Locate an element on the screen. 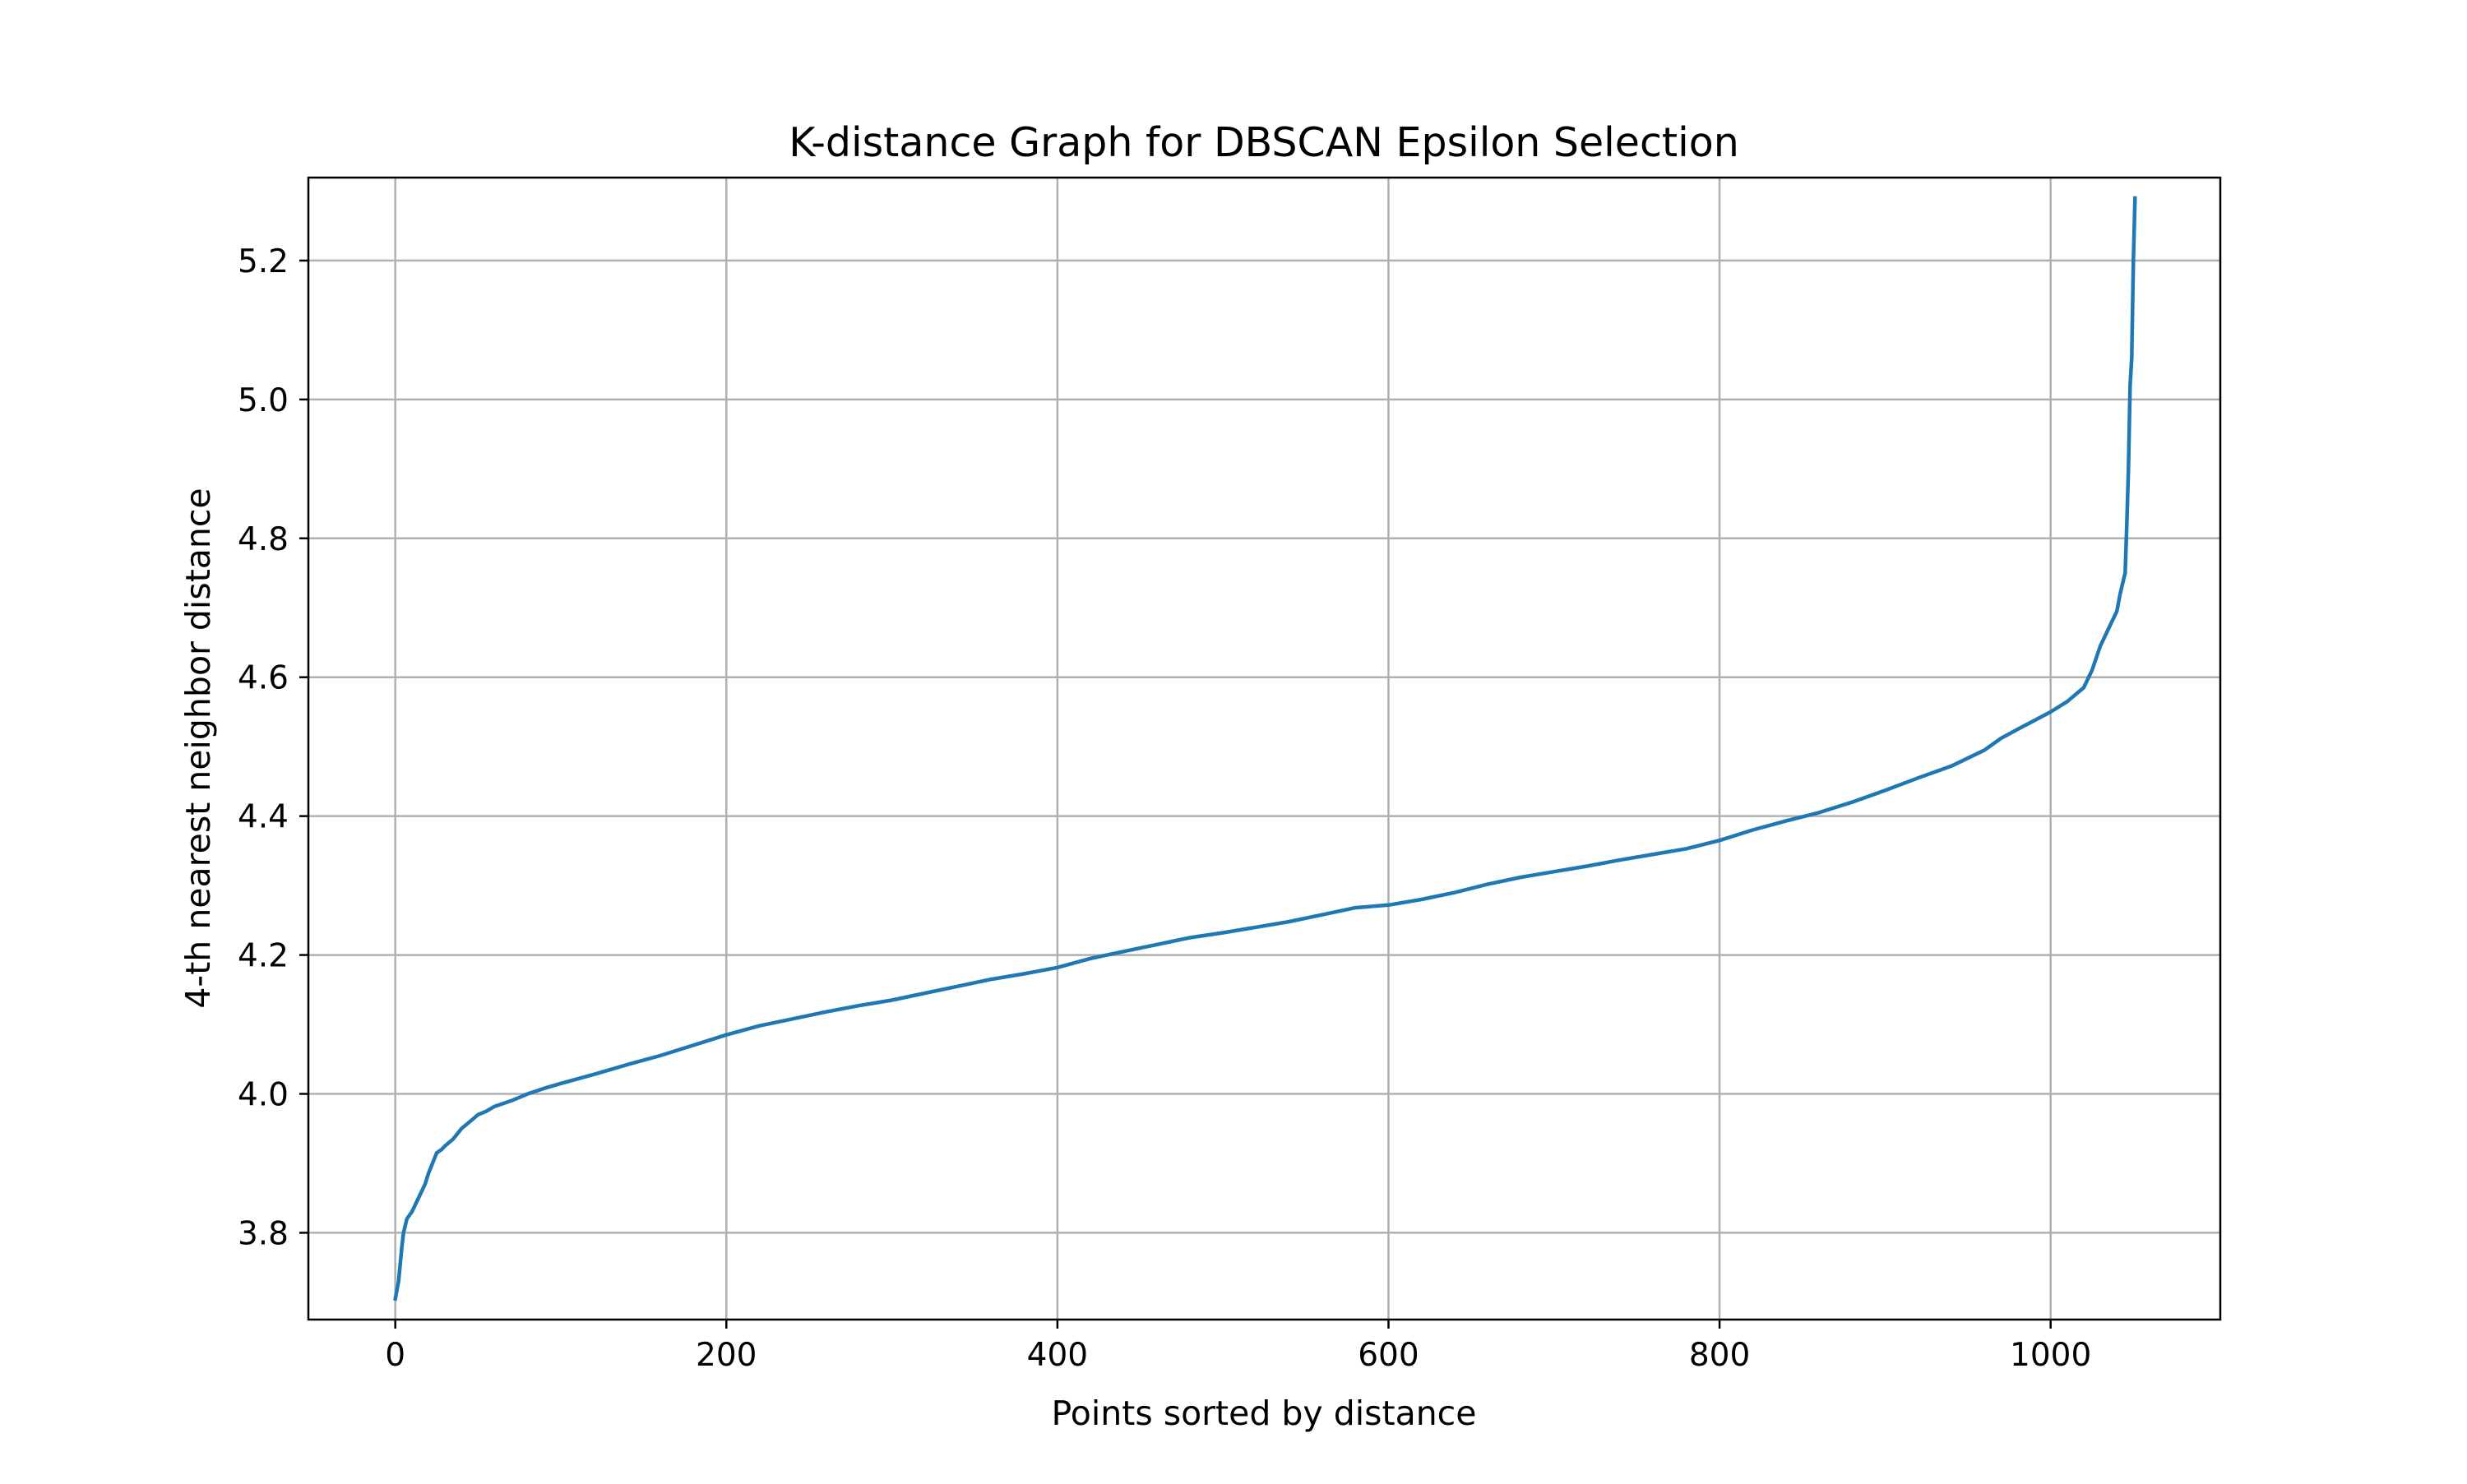 The image size is (2467, 1484). y-tick-label: 4.6 is located at coordinates (263, 679).